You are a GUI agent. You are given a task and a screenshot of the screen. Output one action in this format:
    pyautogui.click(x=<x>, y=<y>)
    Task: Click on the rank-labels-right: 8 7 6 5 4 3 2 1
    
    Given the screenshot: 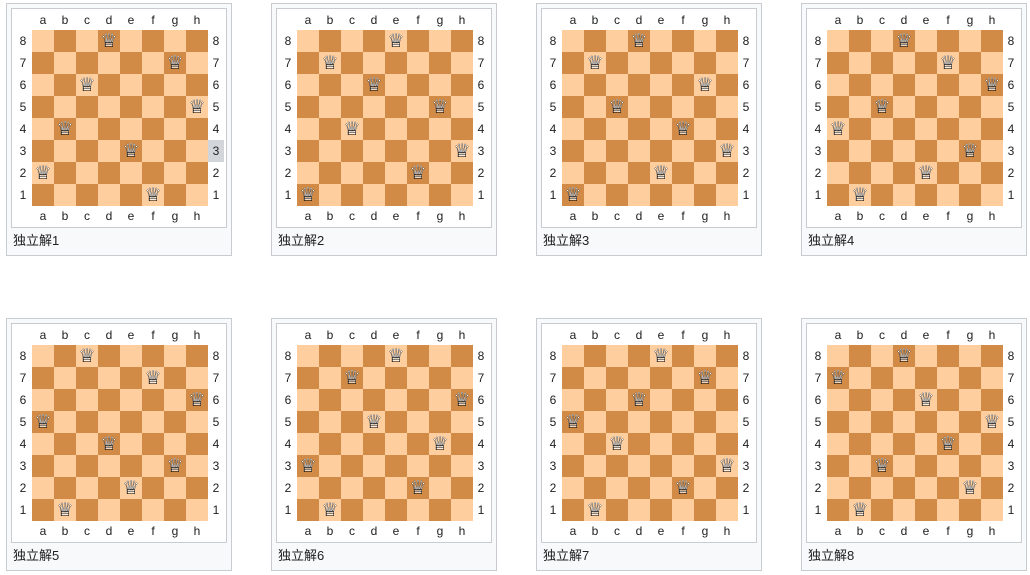 What is the action you would take?
    pyautogui.click(x=1011, y=118)
    